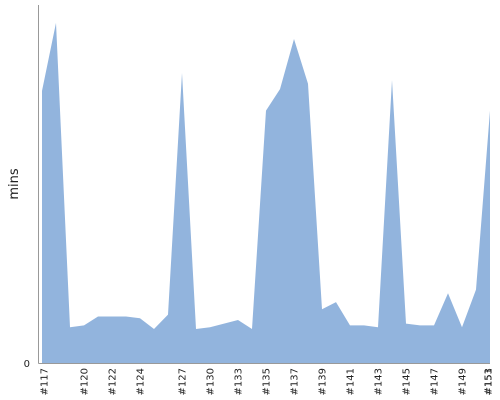 The image size is (500, 400). I want to click on x-tick-label: #145, so click(407, 381).